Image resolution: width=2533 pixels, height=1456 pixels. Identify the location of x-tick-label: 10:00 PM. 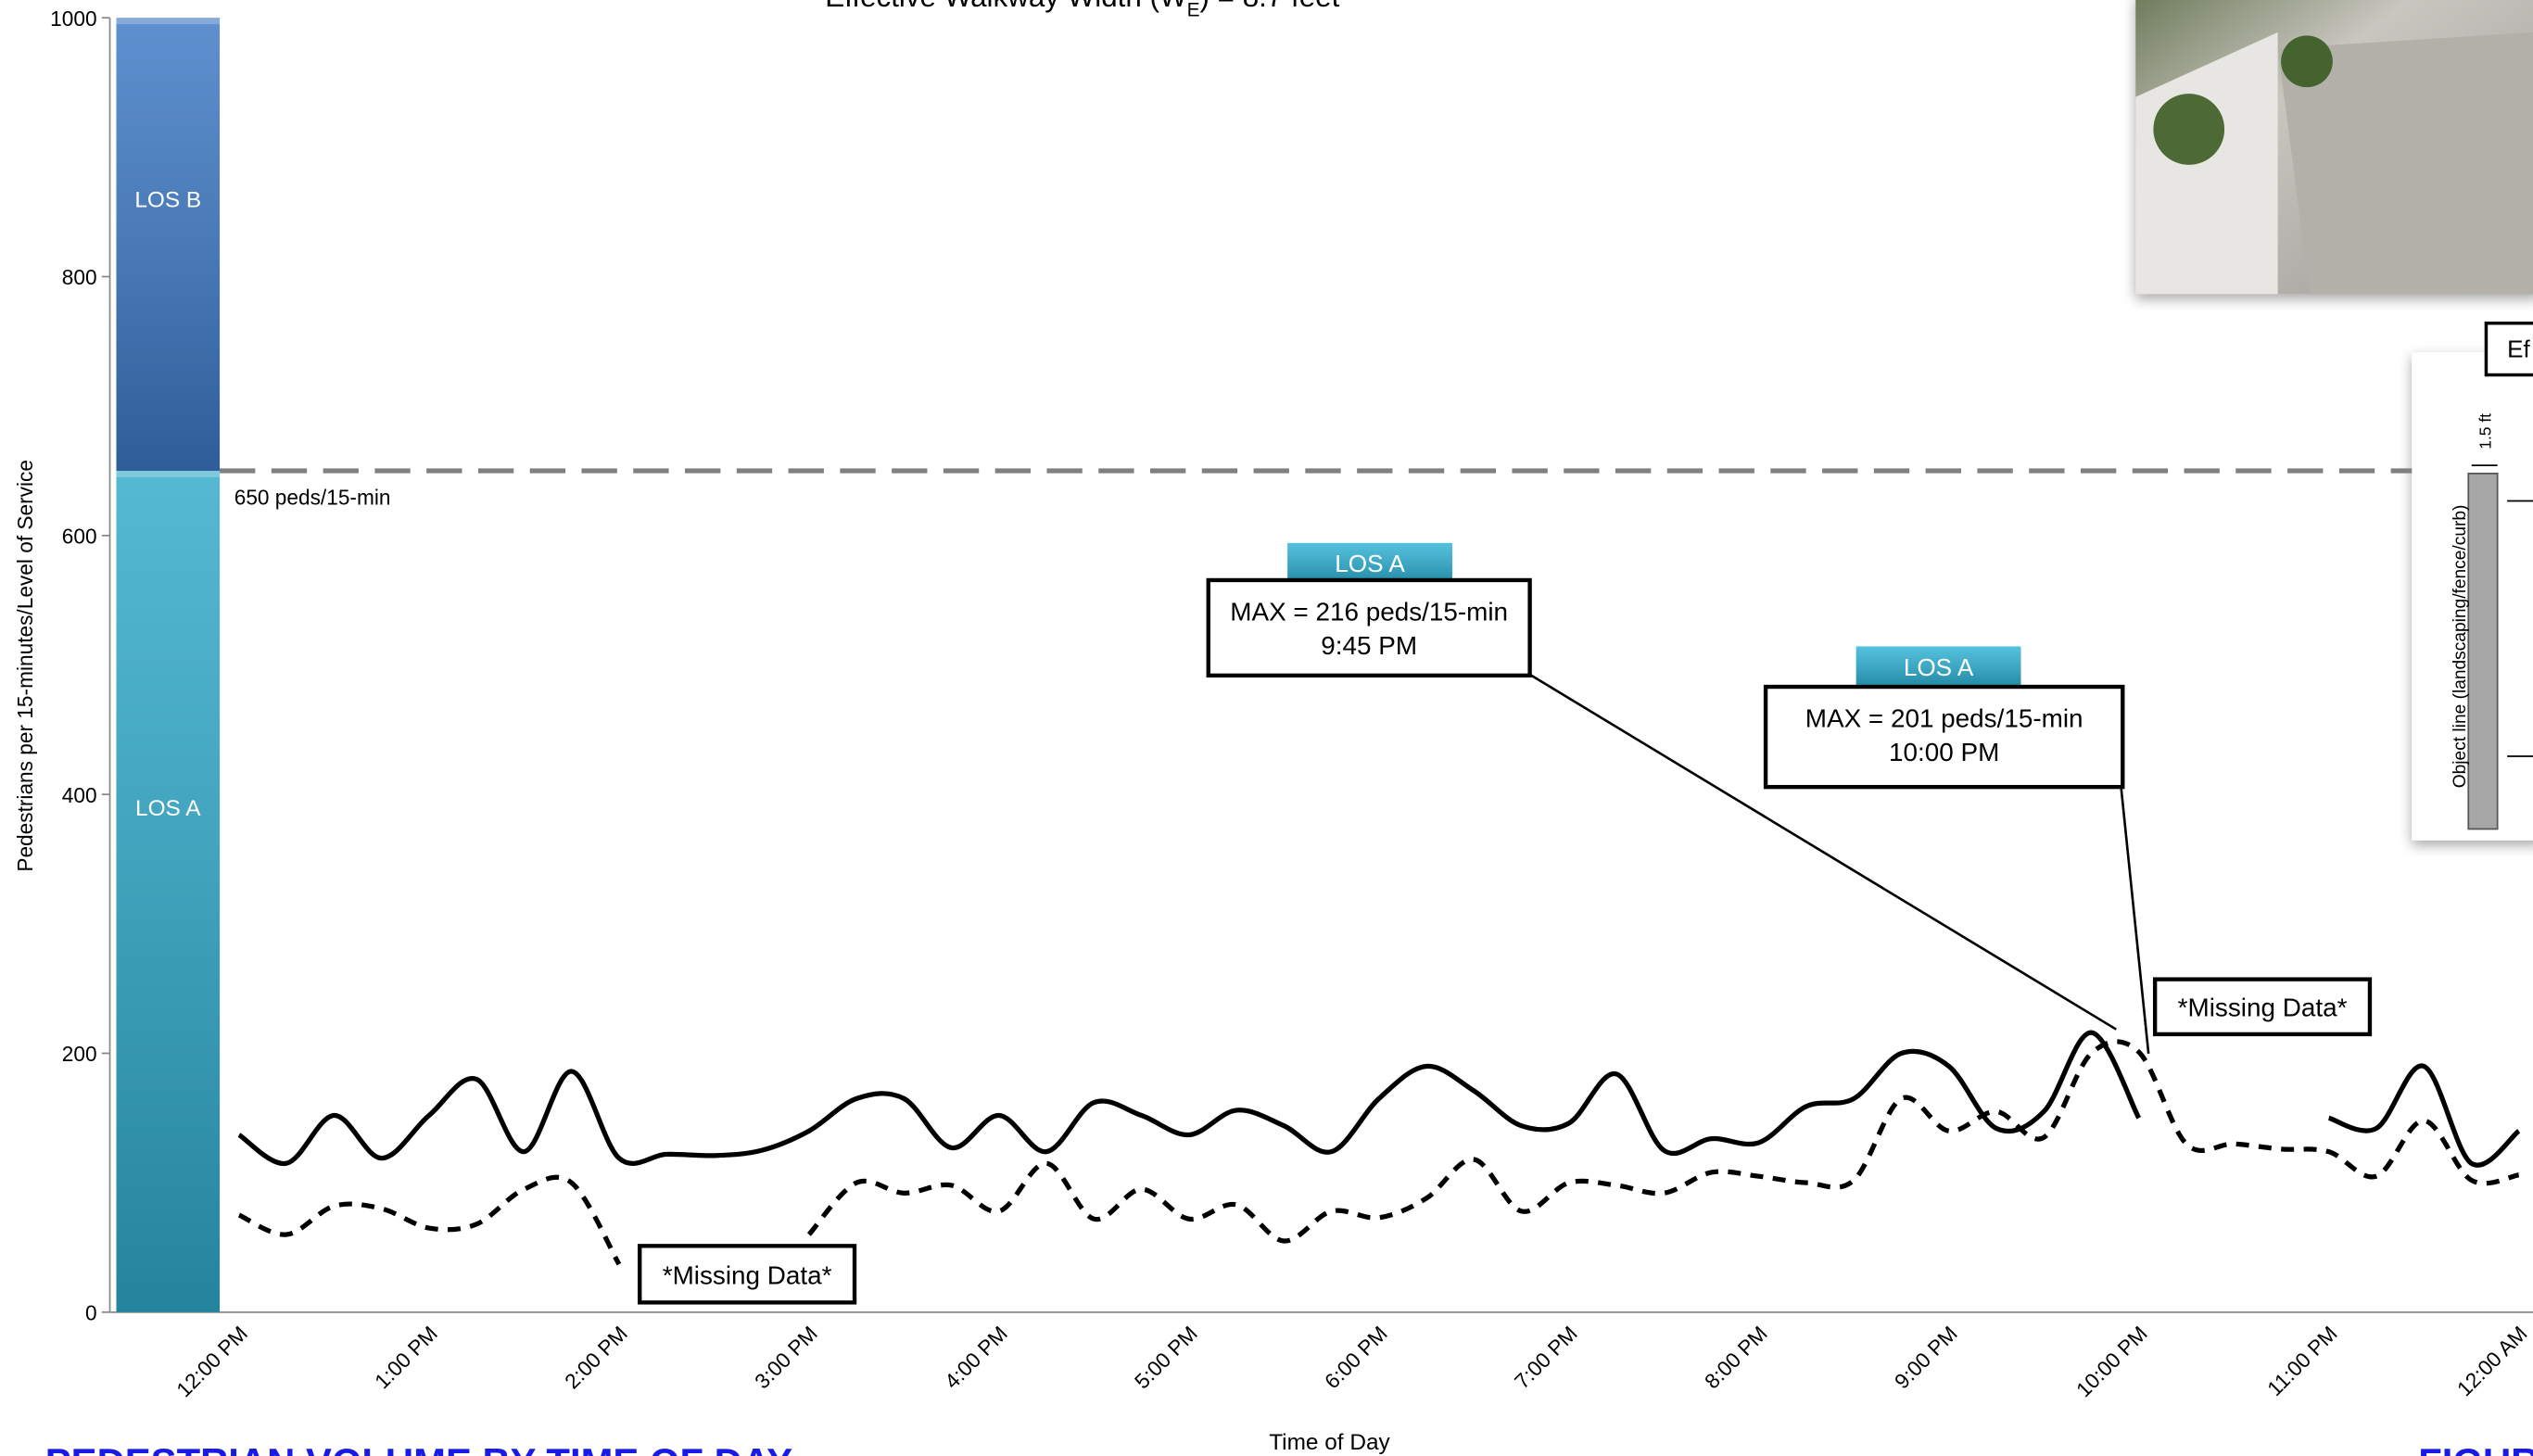
(2111, 1361).